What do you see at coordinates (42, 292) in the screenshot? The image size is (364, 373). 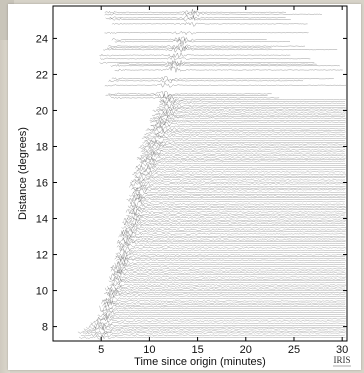 I see `y-tick-label: 10` at bounding box center [42, 292].